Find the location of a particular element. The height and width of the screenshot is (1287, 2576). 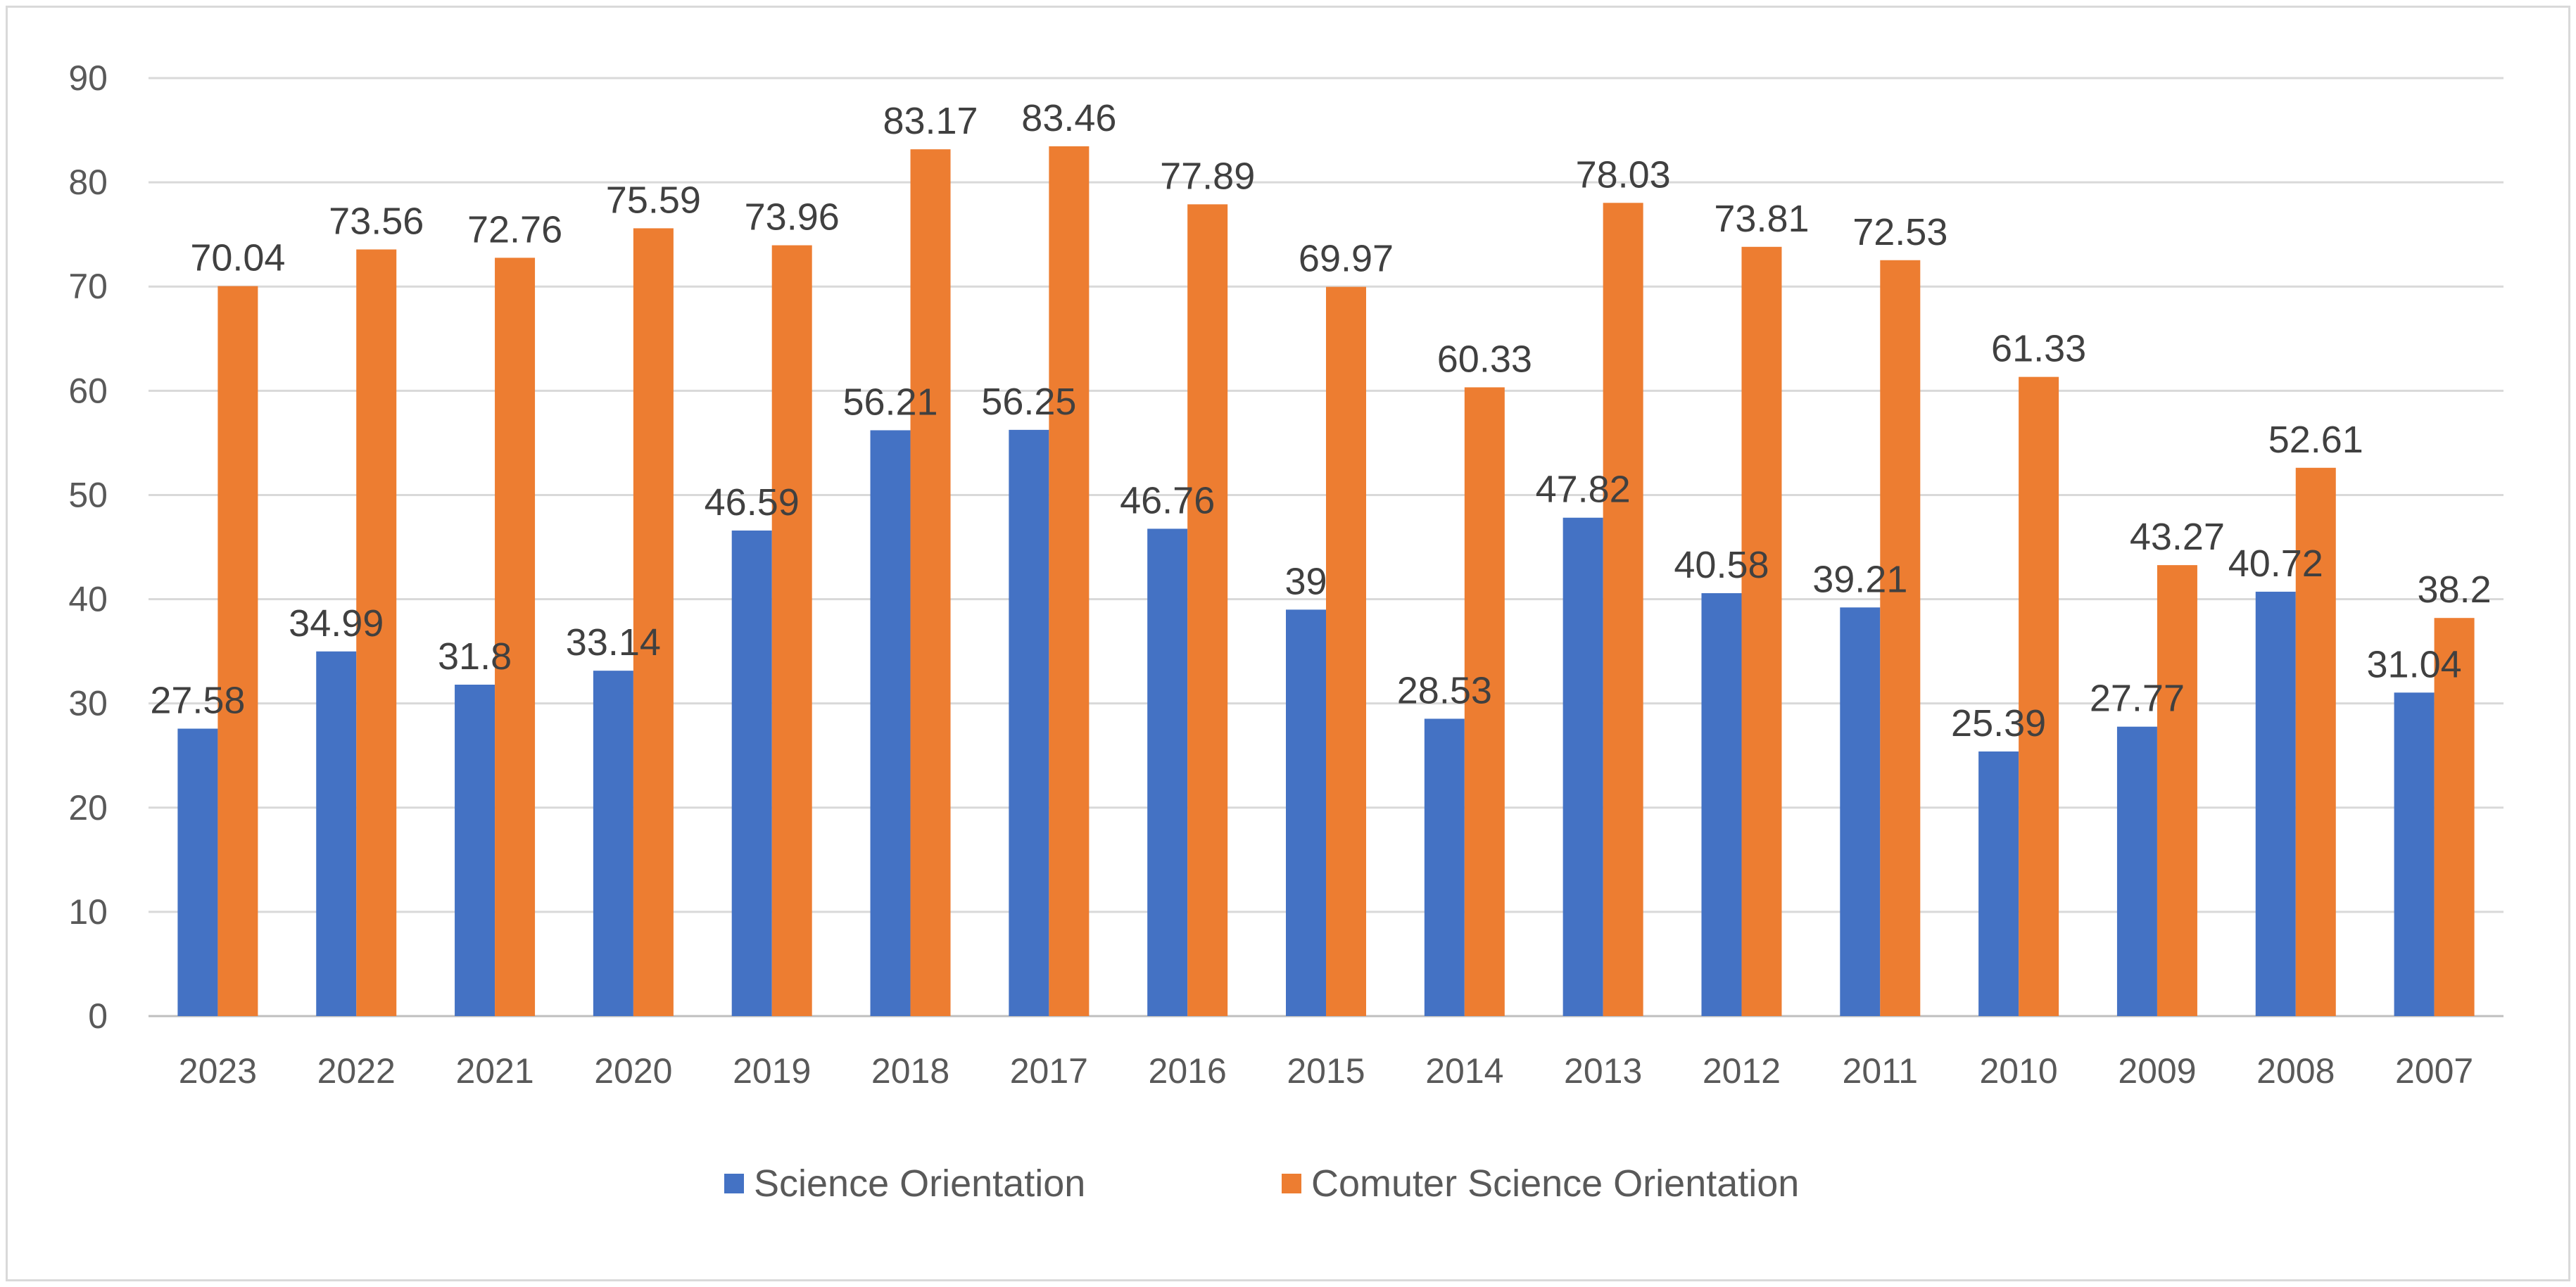

bar-computer-science-2009 is located at coordinates (2177, 791).